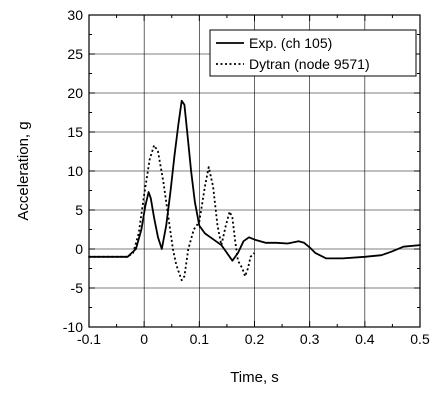 The image size is (436, 393). What do you see at coordinates (75, 132) in the screenshot?
I see `y-tick-label: 15` at bounding box center [75, 132].